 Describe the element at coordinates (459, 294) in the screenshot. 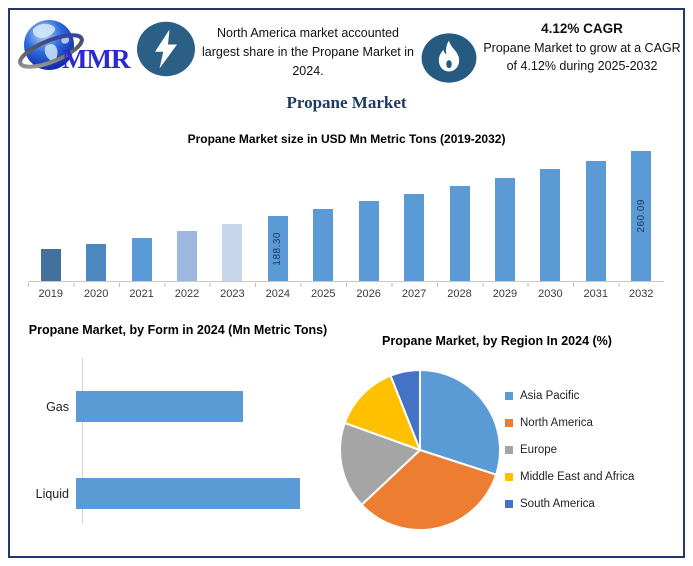

I see `axis-label-2028: 2028` at that location.